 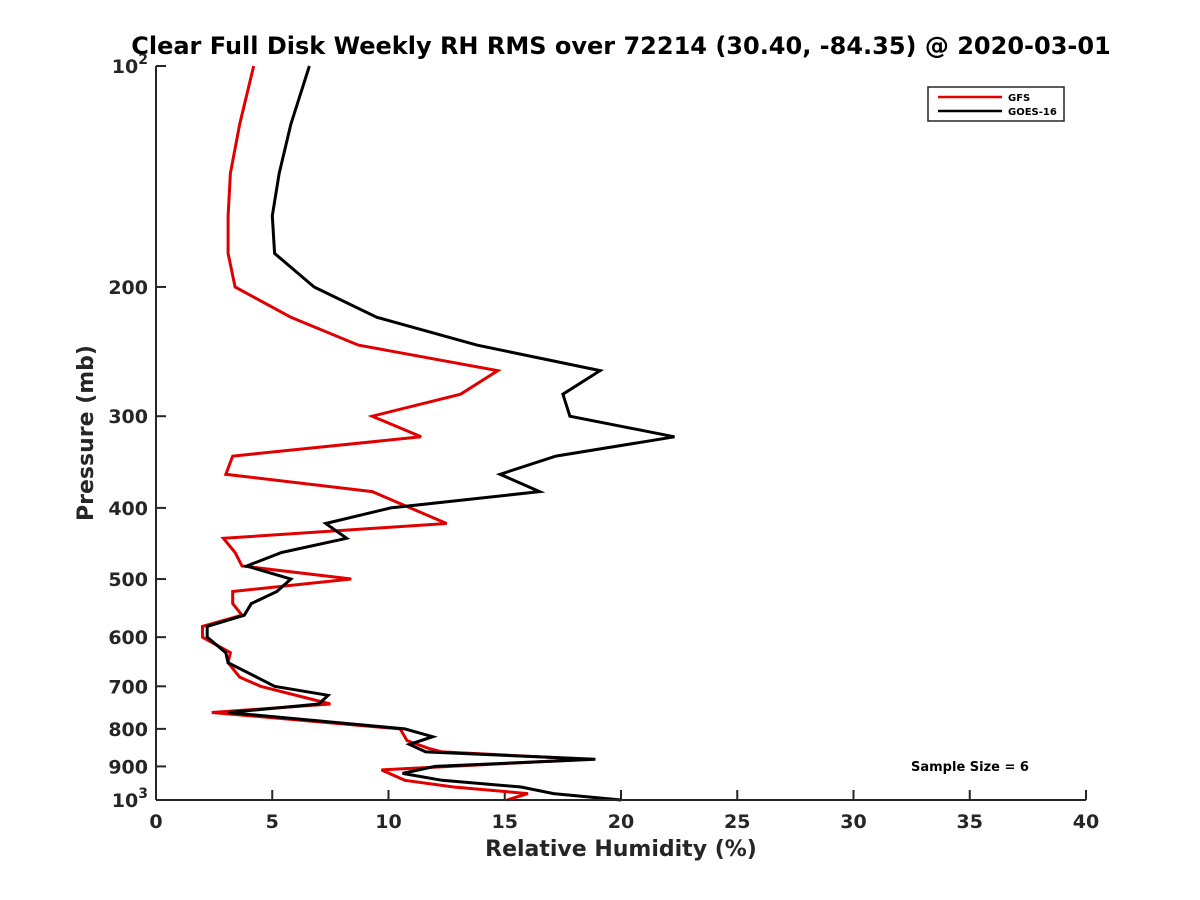 I want to click on x-tick-label: 15, so click(x=505, y=822).